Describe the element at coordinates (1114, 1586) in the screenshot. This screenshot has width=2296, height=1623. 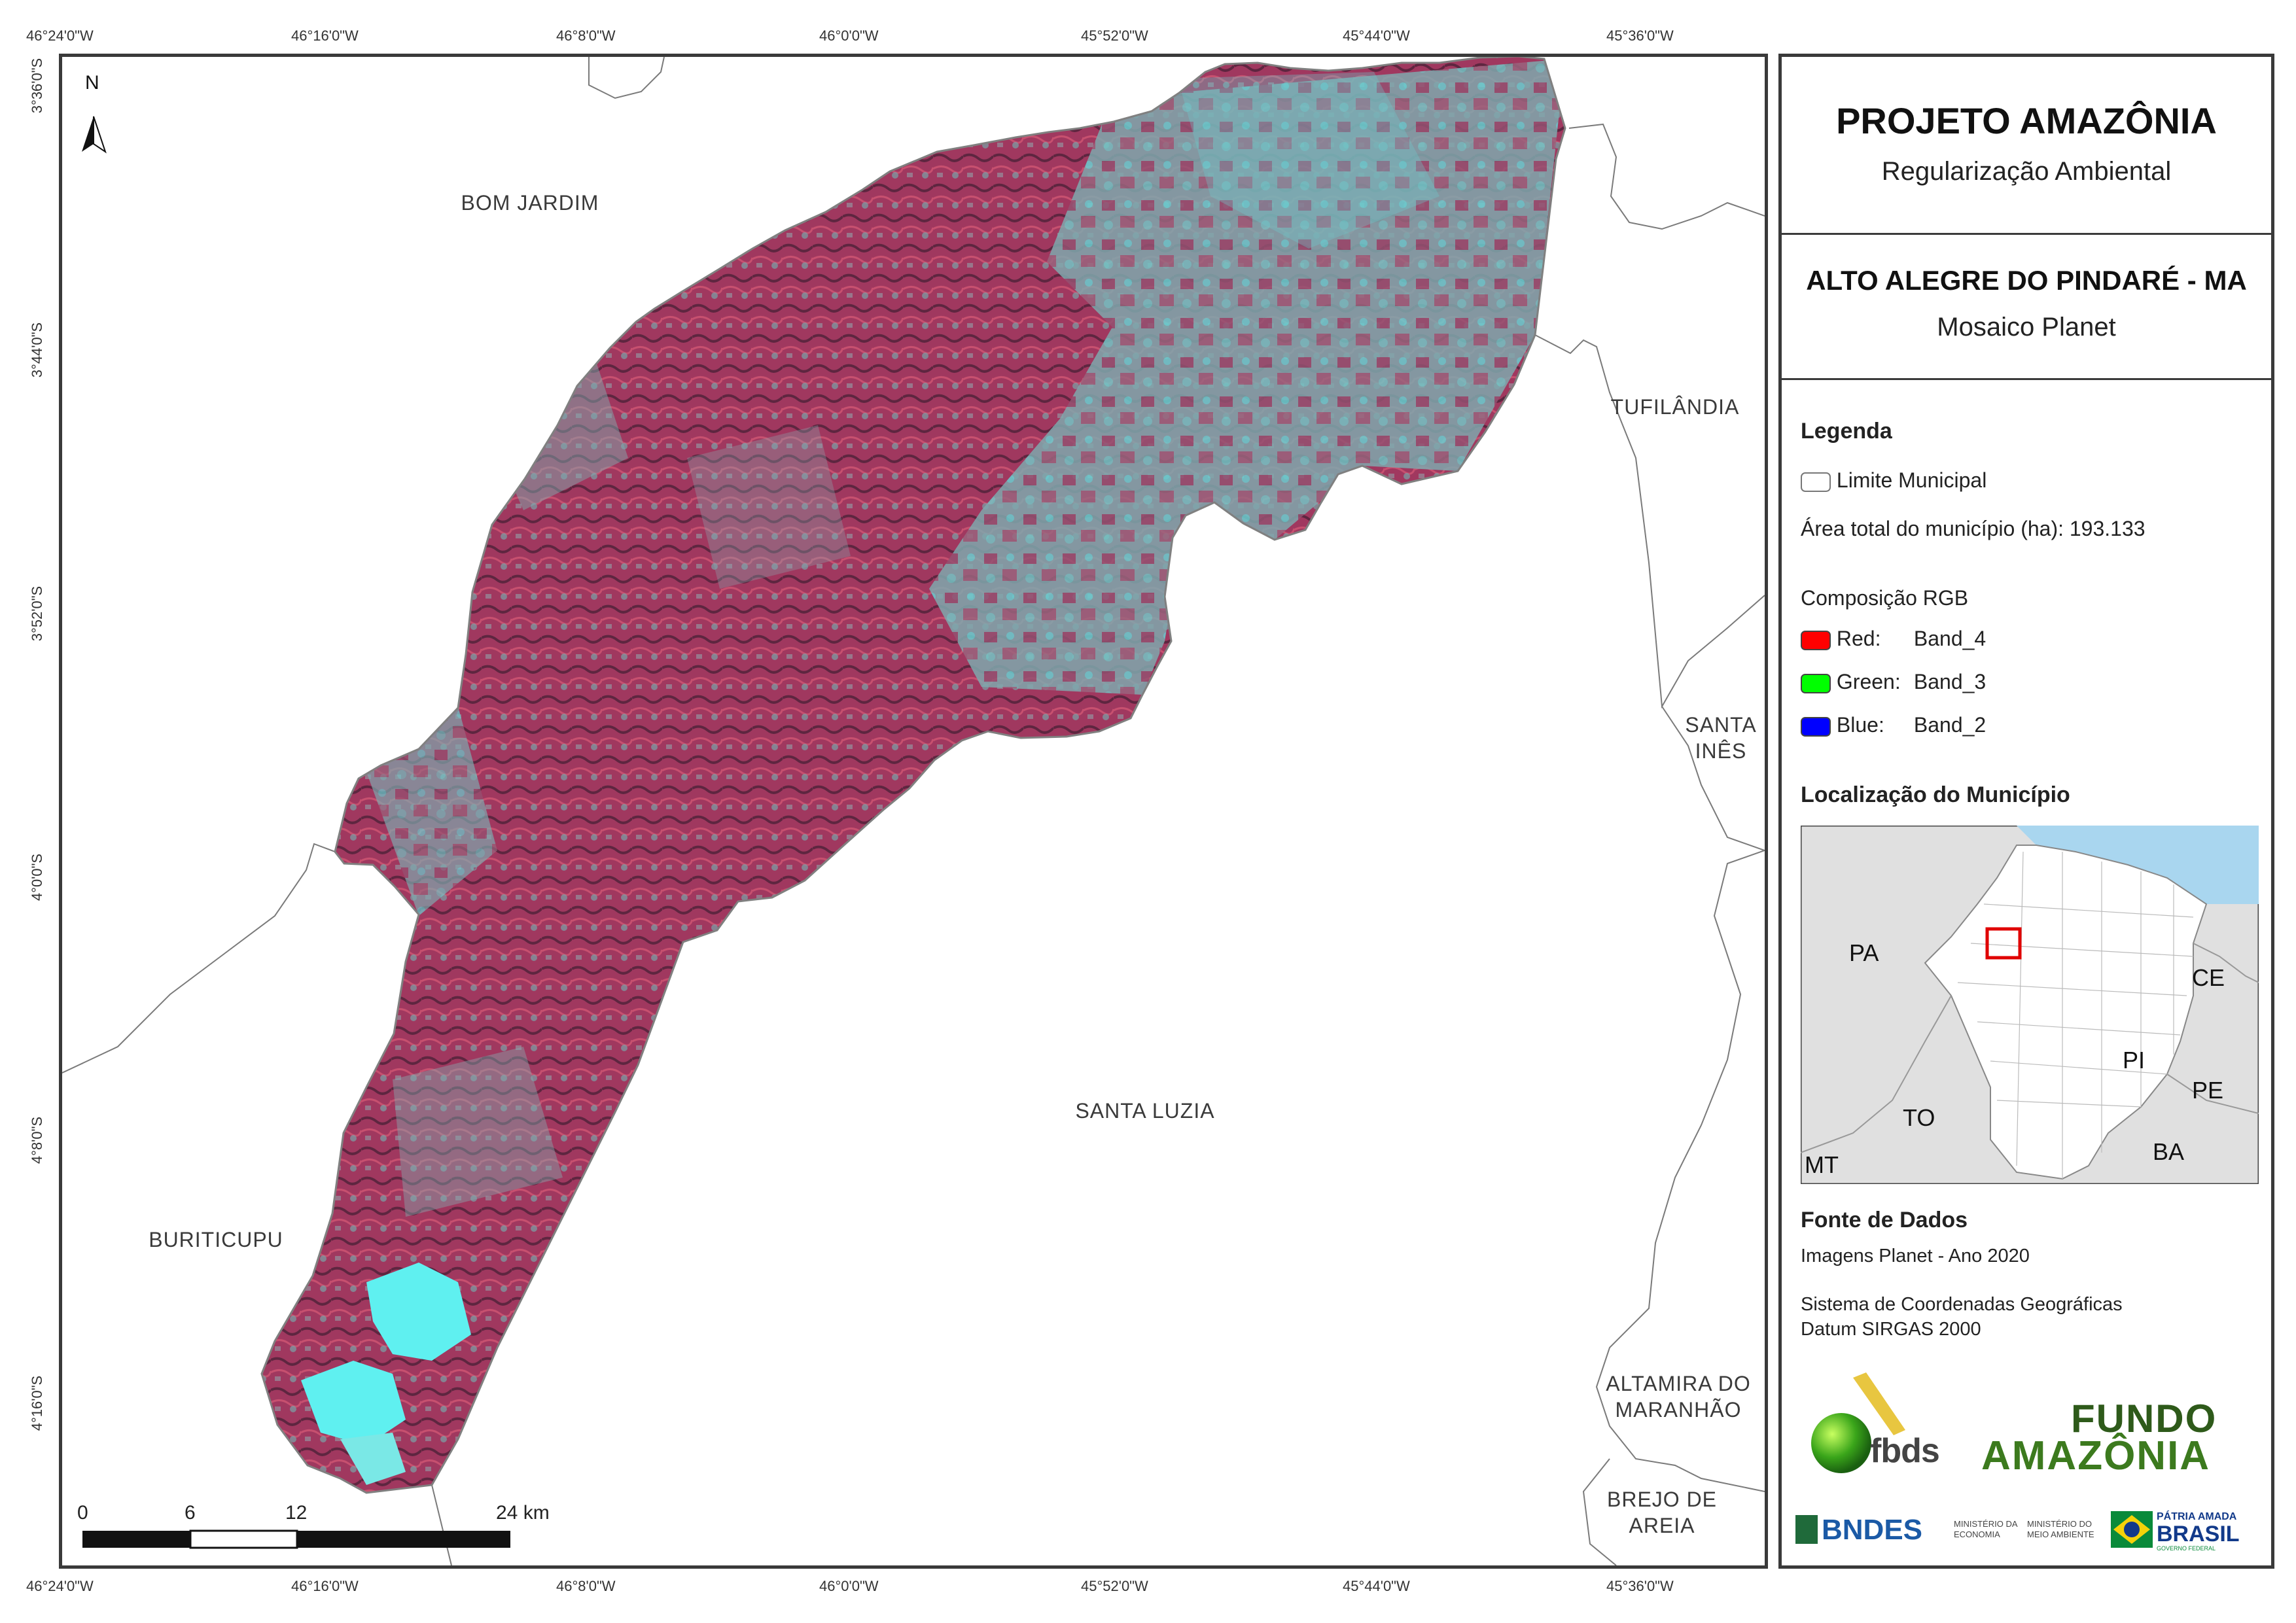
I see `tick-bottom-5: 45°52'0"W` at that location.